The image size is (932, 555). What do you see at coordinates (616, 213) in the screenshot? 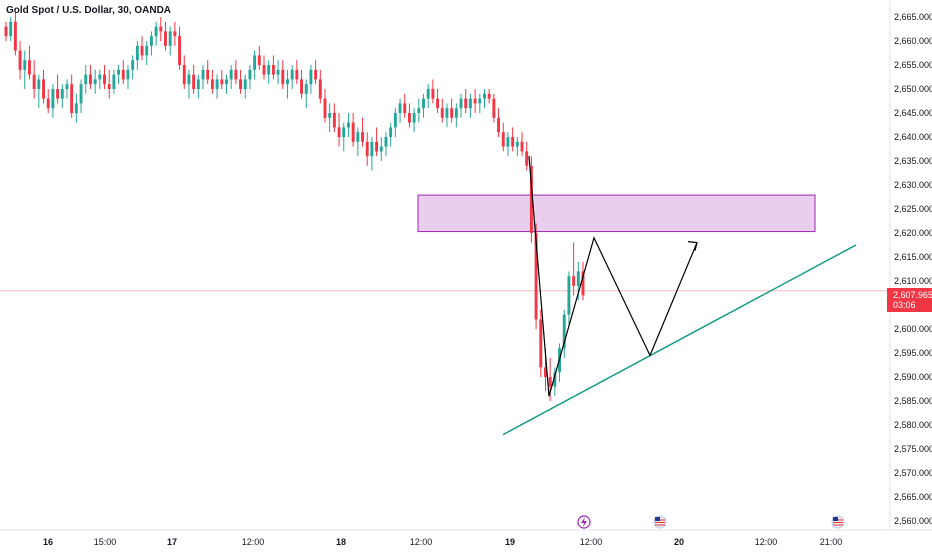
I see `resistance-zone` at bounding box center [616, 213].